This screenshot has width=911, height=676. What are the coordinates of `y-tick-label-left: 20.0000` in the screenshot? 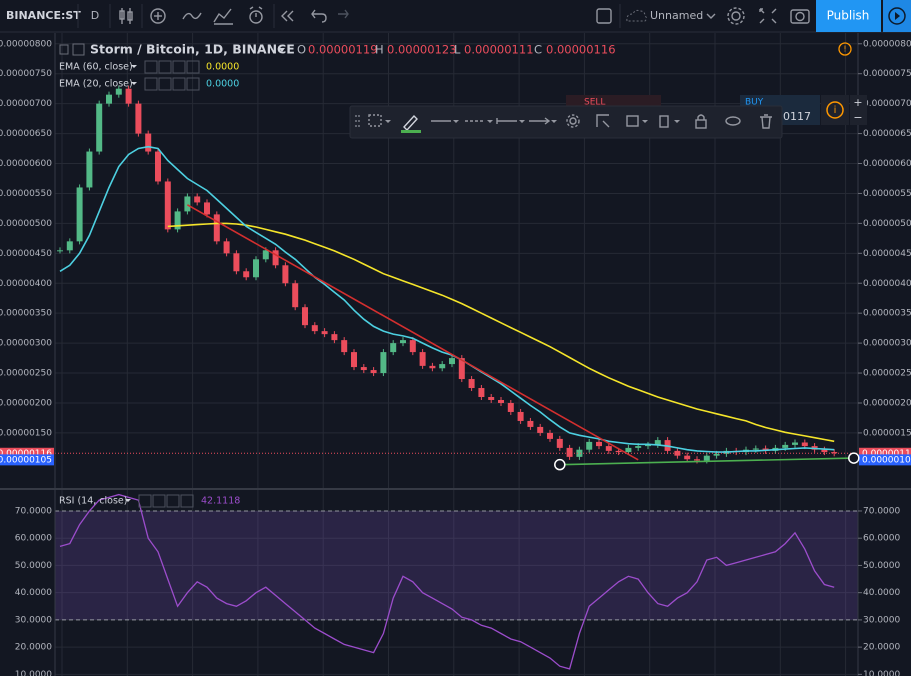 It's located at (33, 648).